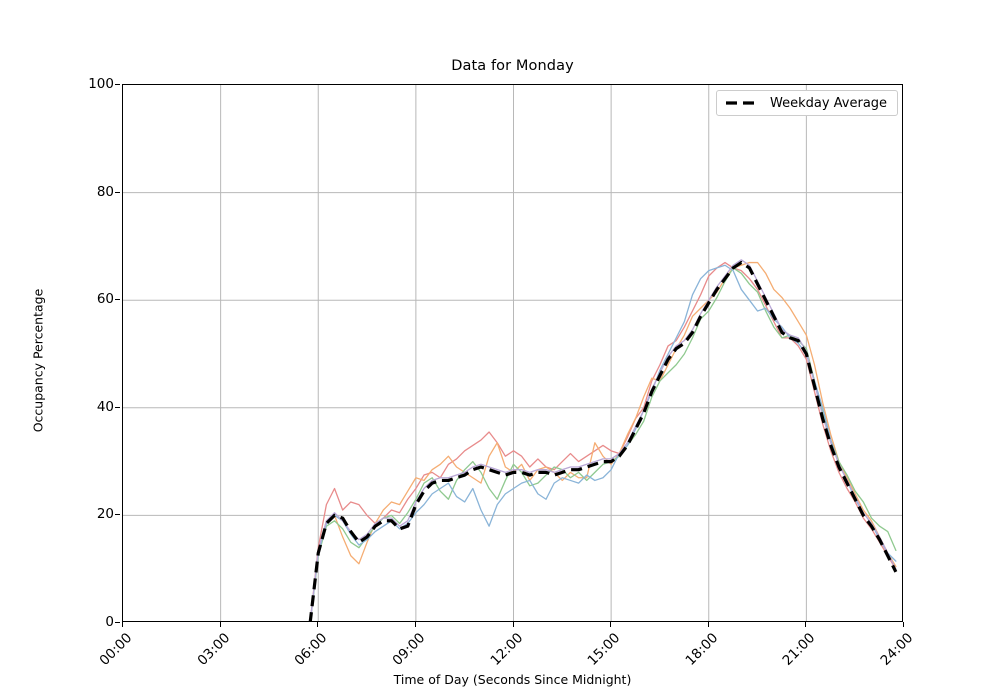  What do you see at coordinates (109, 622) in the screenshot?
I see `y-tick-label: 0` at bounding box center [109, 622].